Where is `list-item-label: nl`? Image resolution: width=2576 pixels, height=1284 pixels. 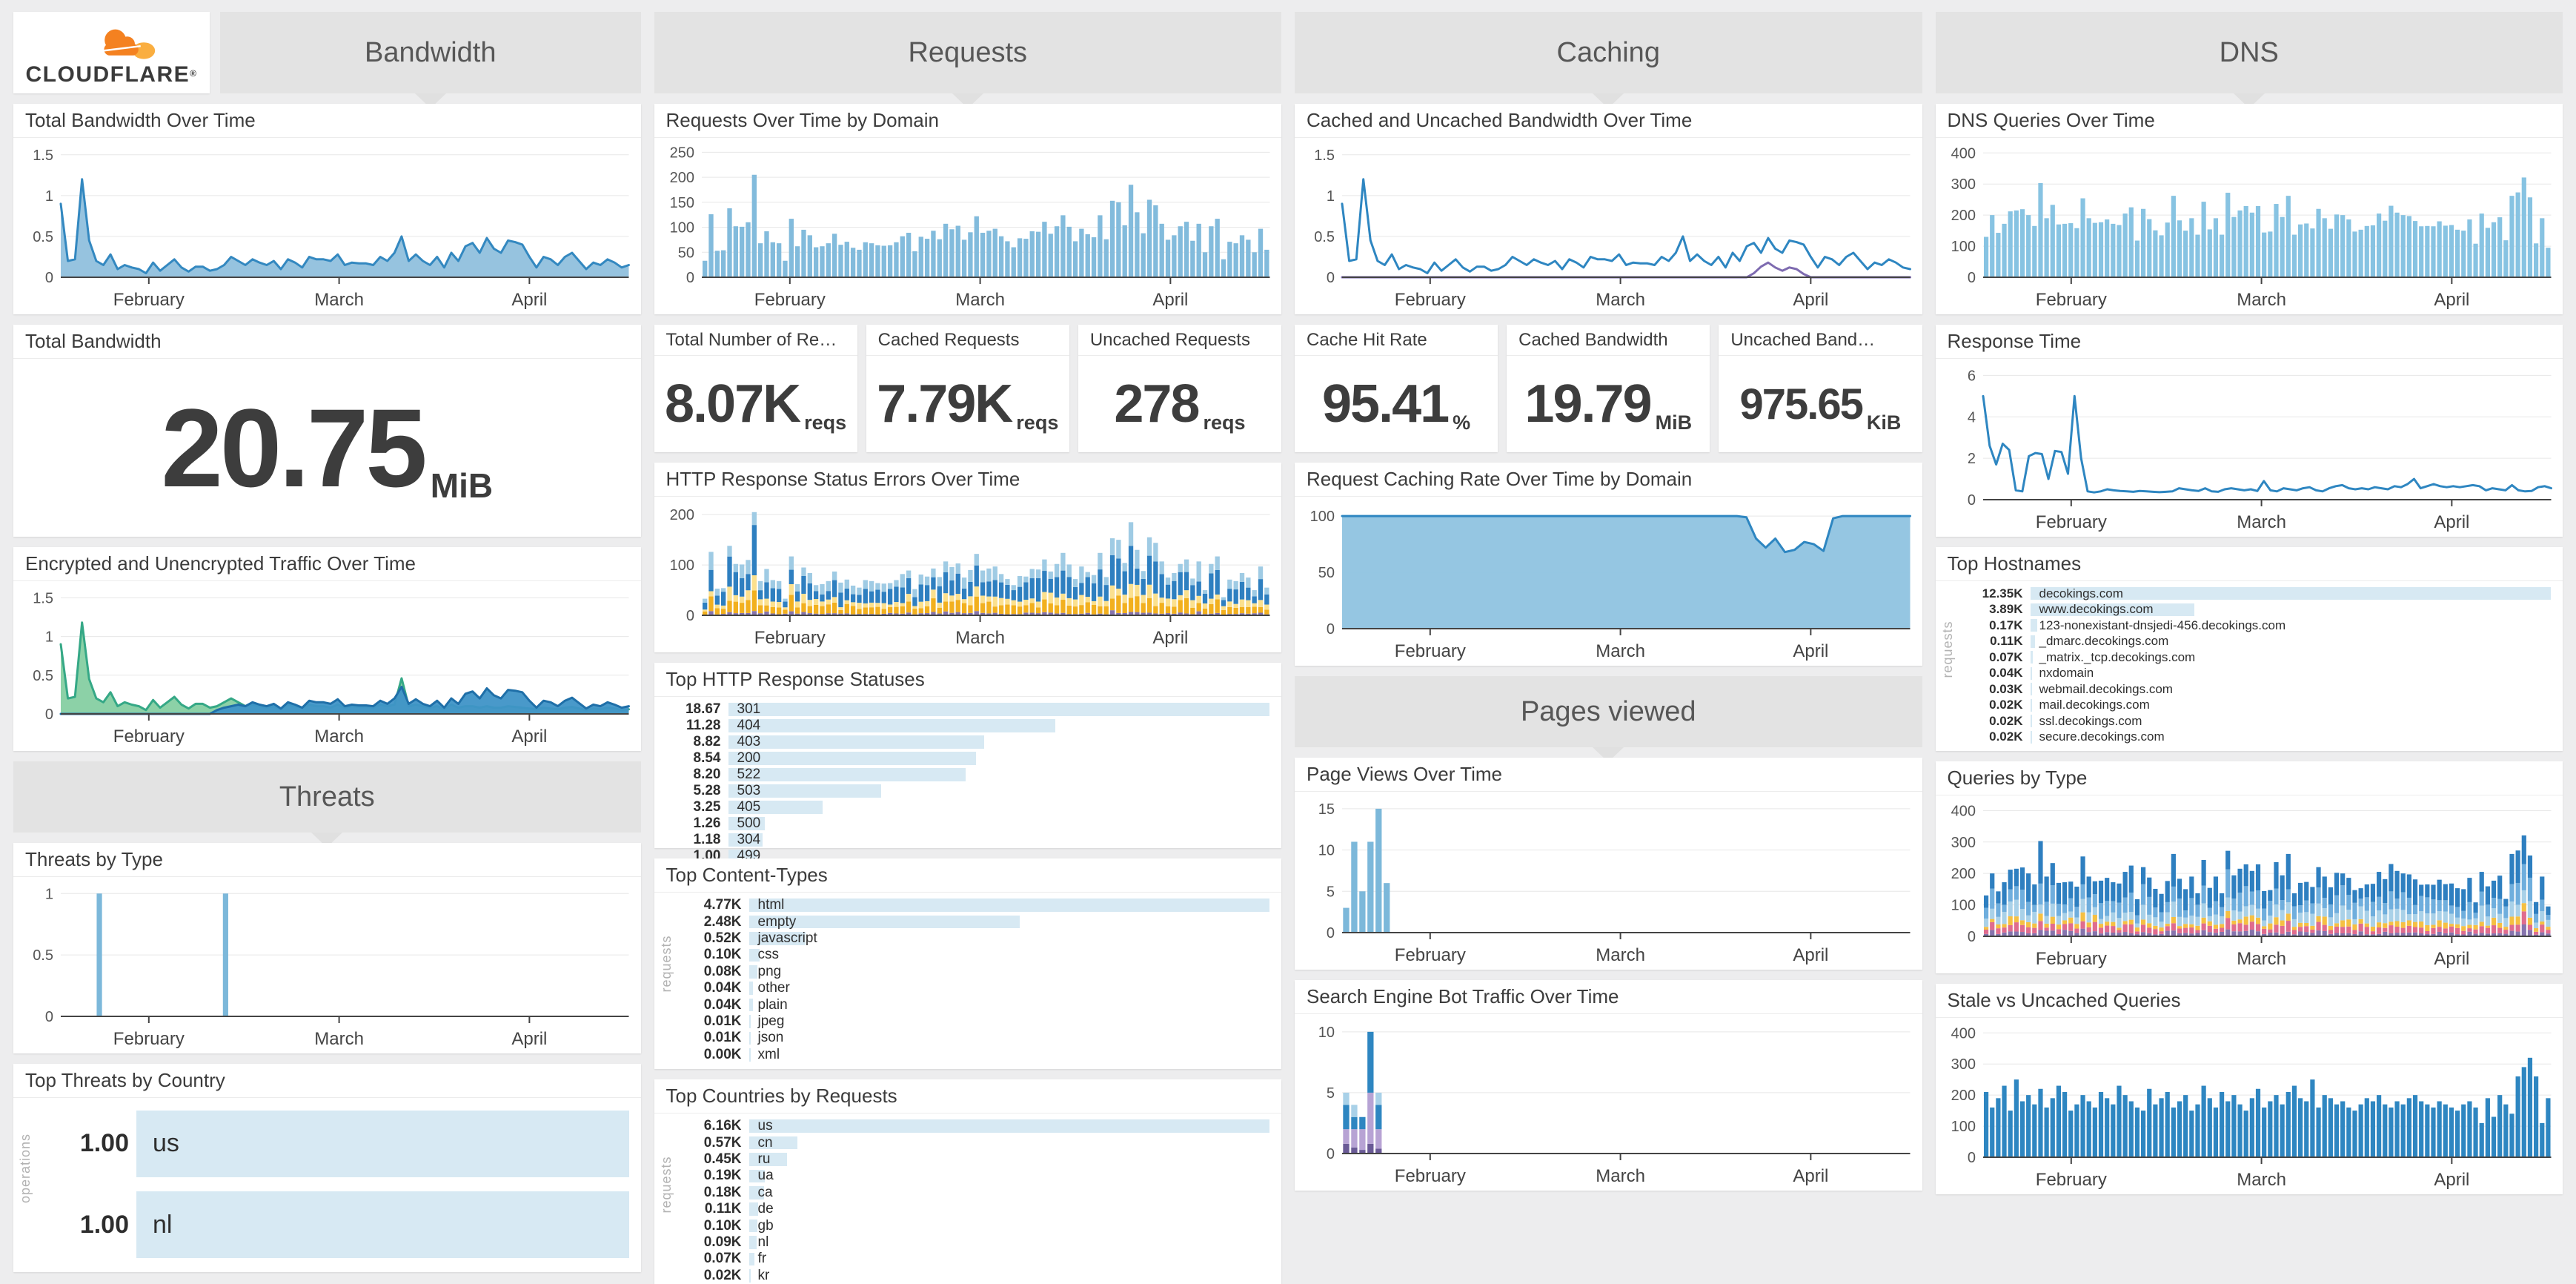 list-item-label: nl is located at coordinates (163, 1224).